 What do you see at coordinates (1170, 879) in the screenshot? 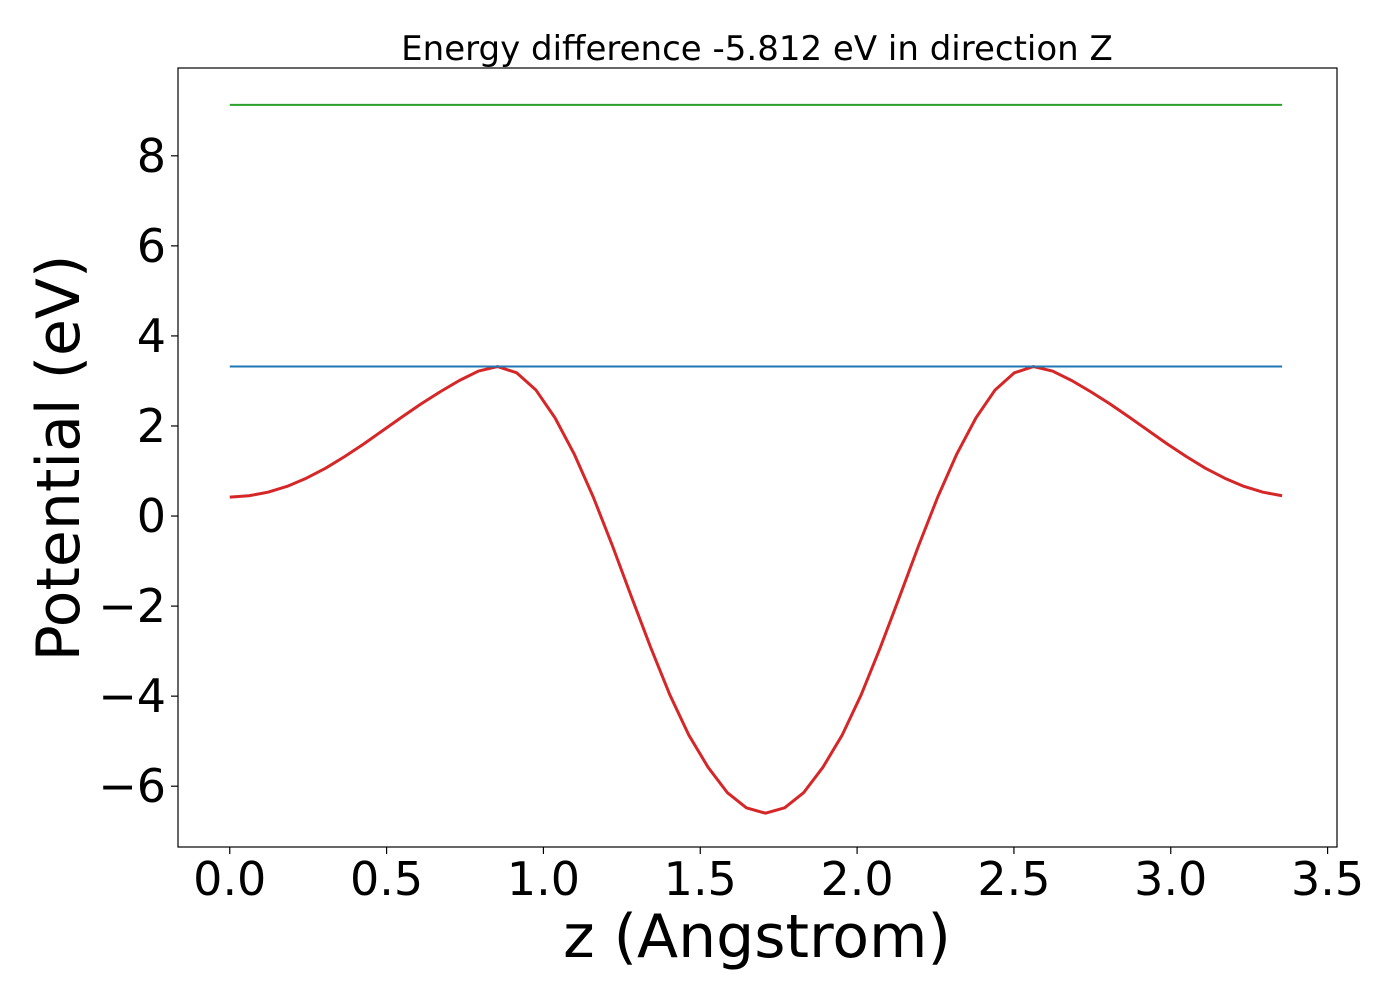
I see `x-tick-label: 3.0` at bounding box center [1170, 879].